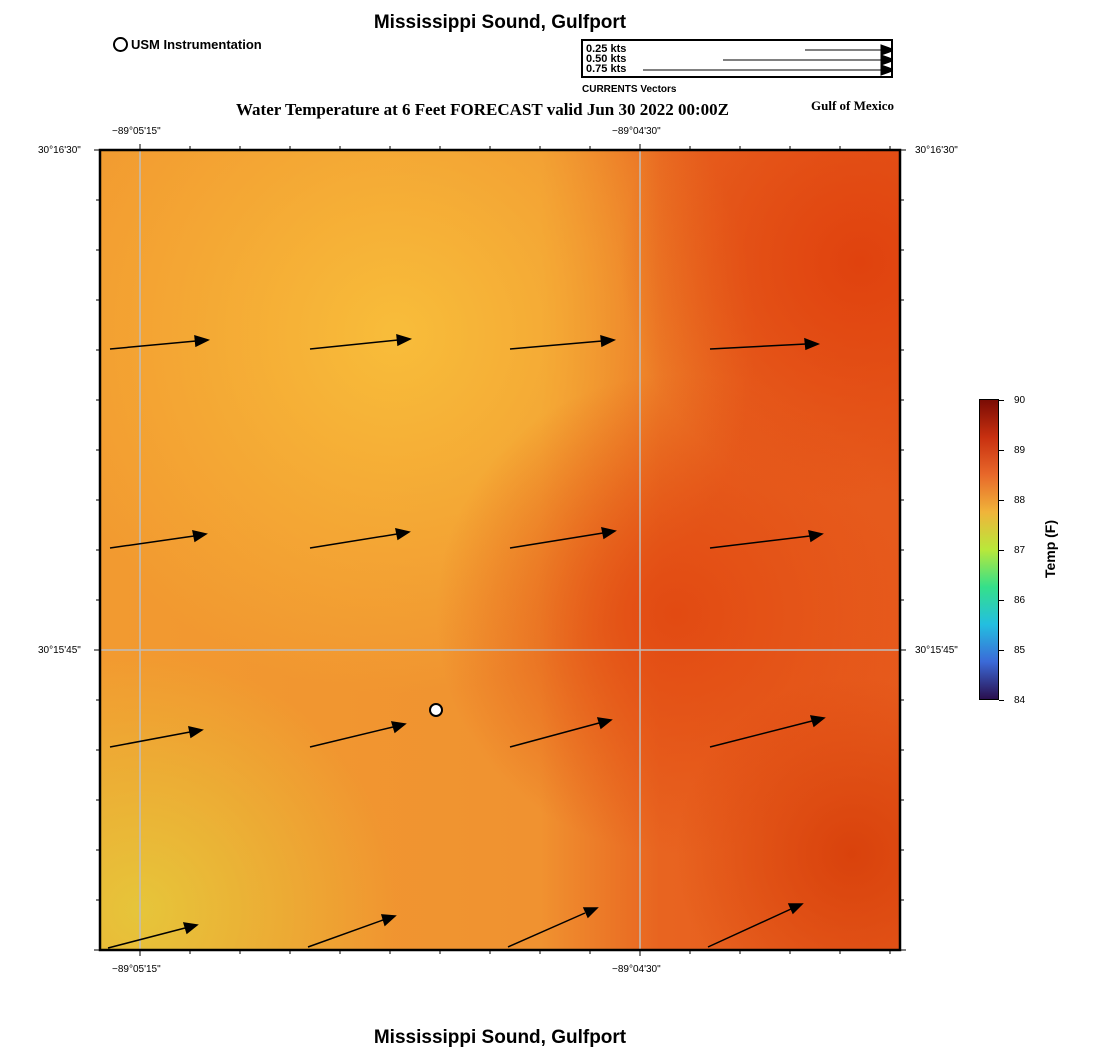 The width and height of the screenshot is (1100, 1050). Describe the element at coordinates (59, 650) in the screenshot. I see `lat-label-left-mid: 30°15'45"` at that location.